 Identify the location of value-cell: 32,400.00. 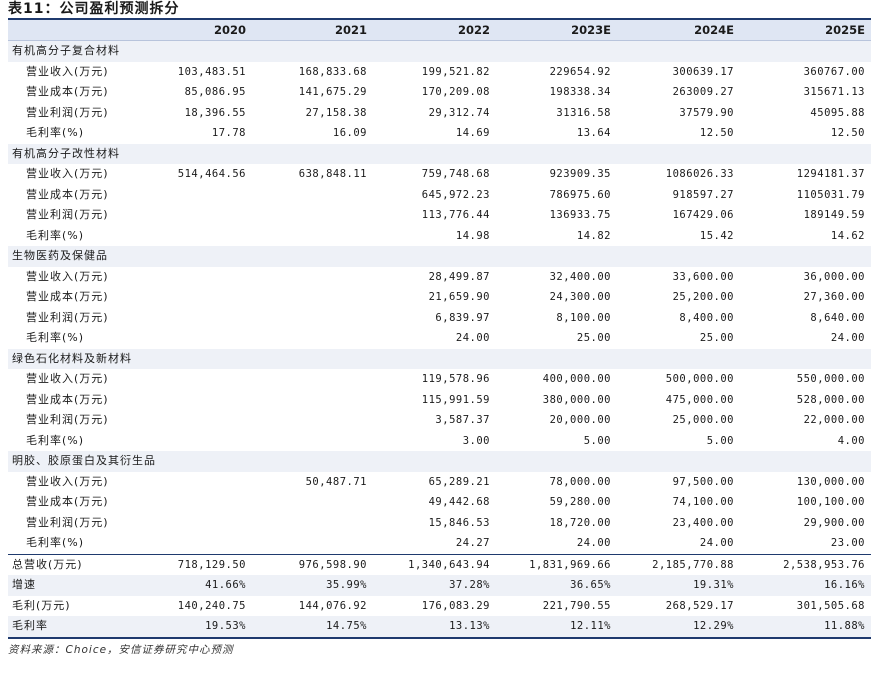
(580, 276).